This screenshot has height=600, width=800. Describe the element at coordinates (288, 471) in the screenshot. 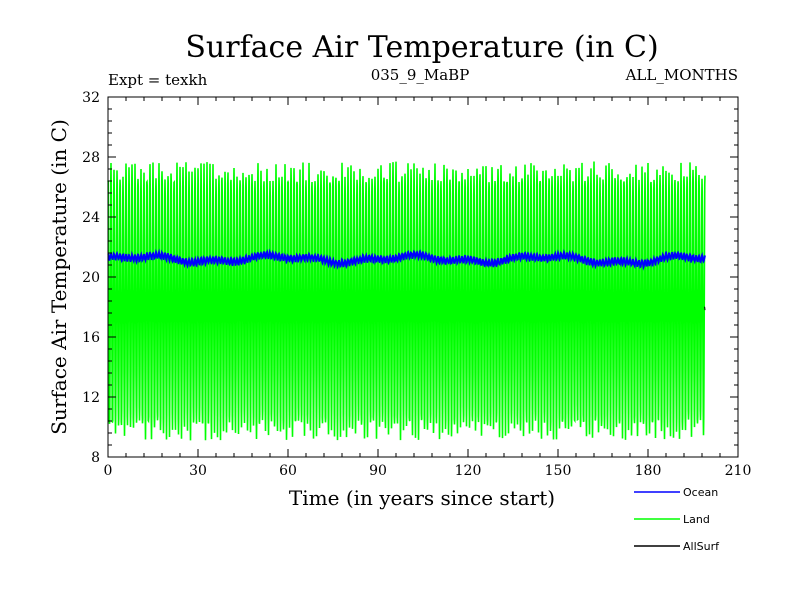

I see `x-tick-label: 60` at that location.